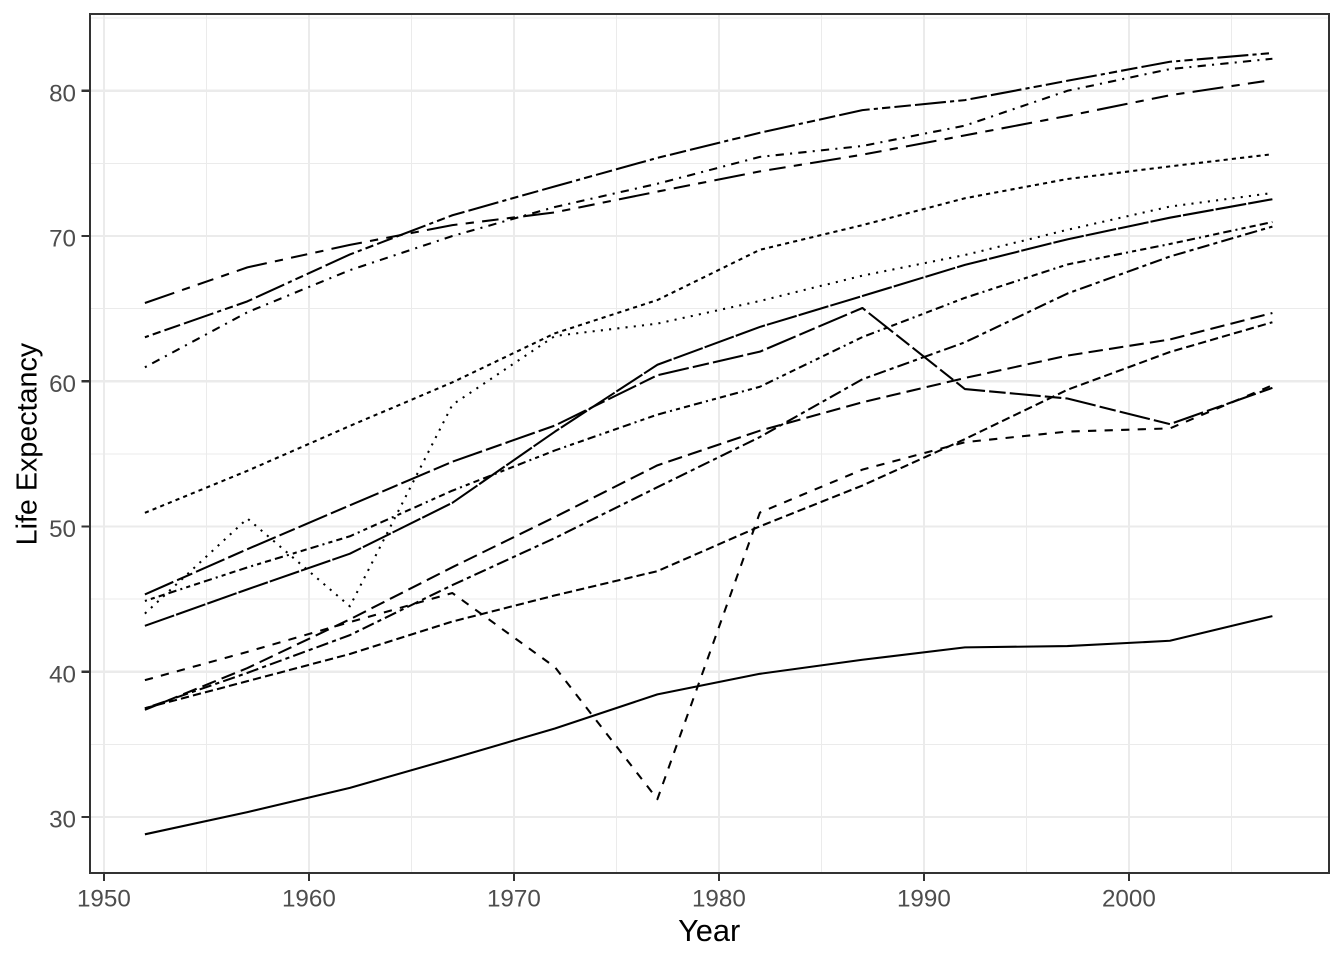  What do you see at coordinates (309, 899) in the screenshot?
I see `svg-text: 1960` at bounding box center [309, 899].